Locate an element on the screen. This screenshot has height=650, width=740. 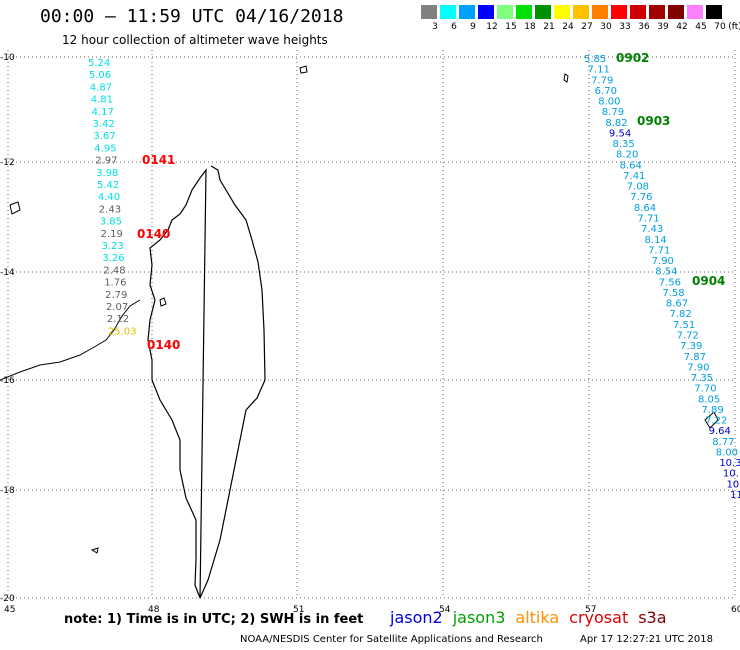
legend-item-cryosat: cryosat is located at coordinates (599, 617).